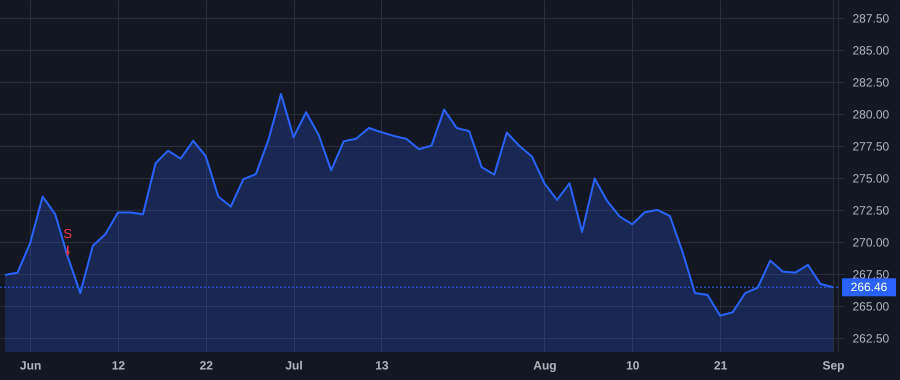  Describe the element at coordinates (382, 365) in the screenshot. I see `x-tick-label: 13` at that location.